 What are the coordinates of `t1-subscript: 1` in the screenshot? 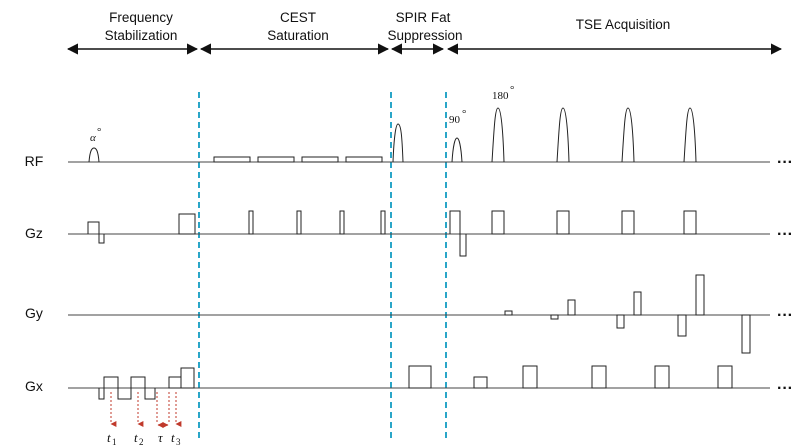 It's located at (114, 442).